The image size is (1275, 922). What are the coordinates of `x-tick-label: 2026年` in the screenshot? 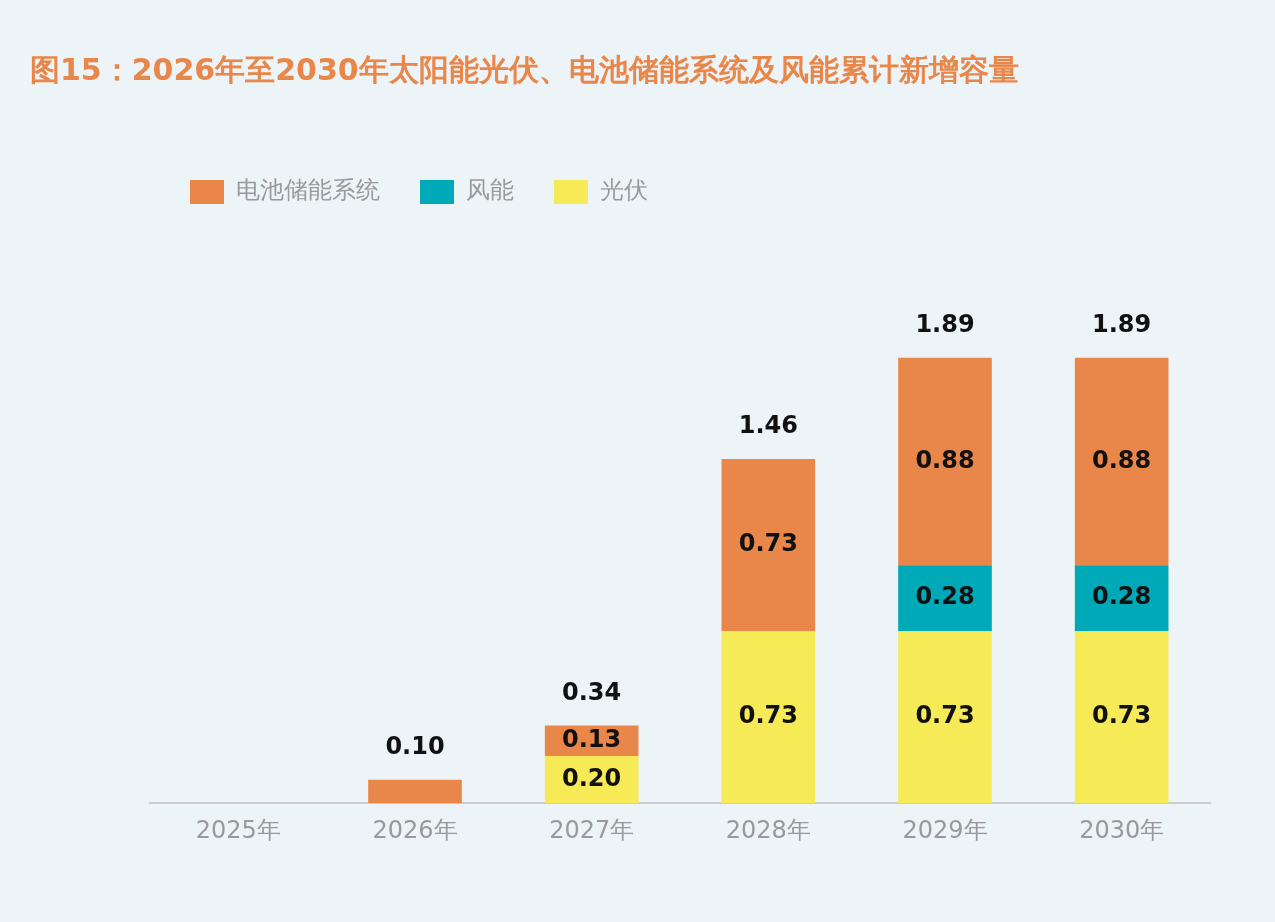 It's located at (415, 829).